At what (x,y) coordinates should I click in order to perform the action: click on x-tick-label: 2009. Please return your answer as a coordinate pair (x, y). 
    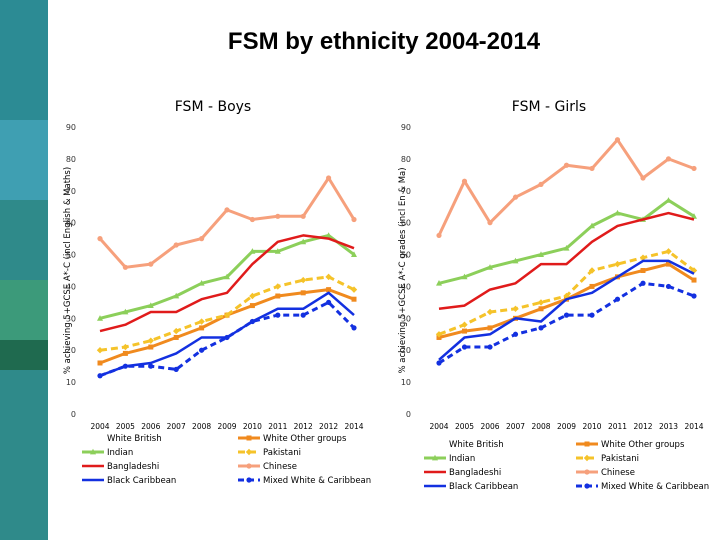
    Looking at the image, I should click on (566, 426).